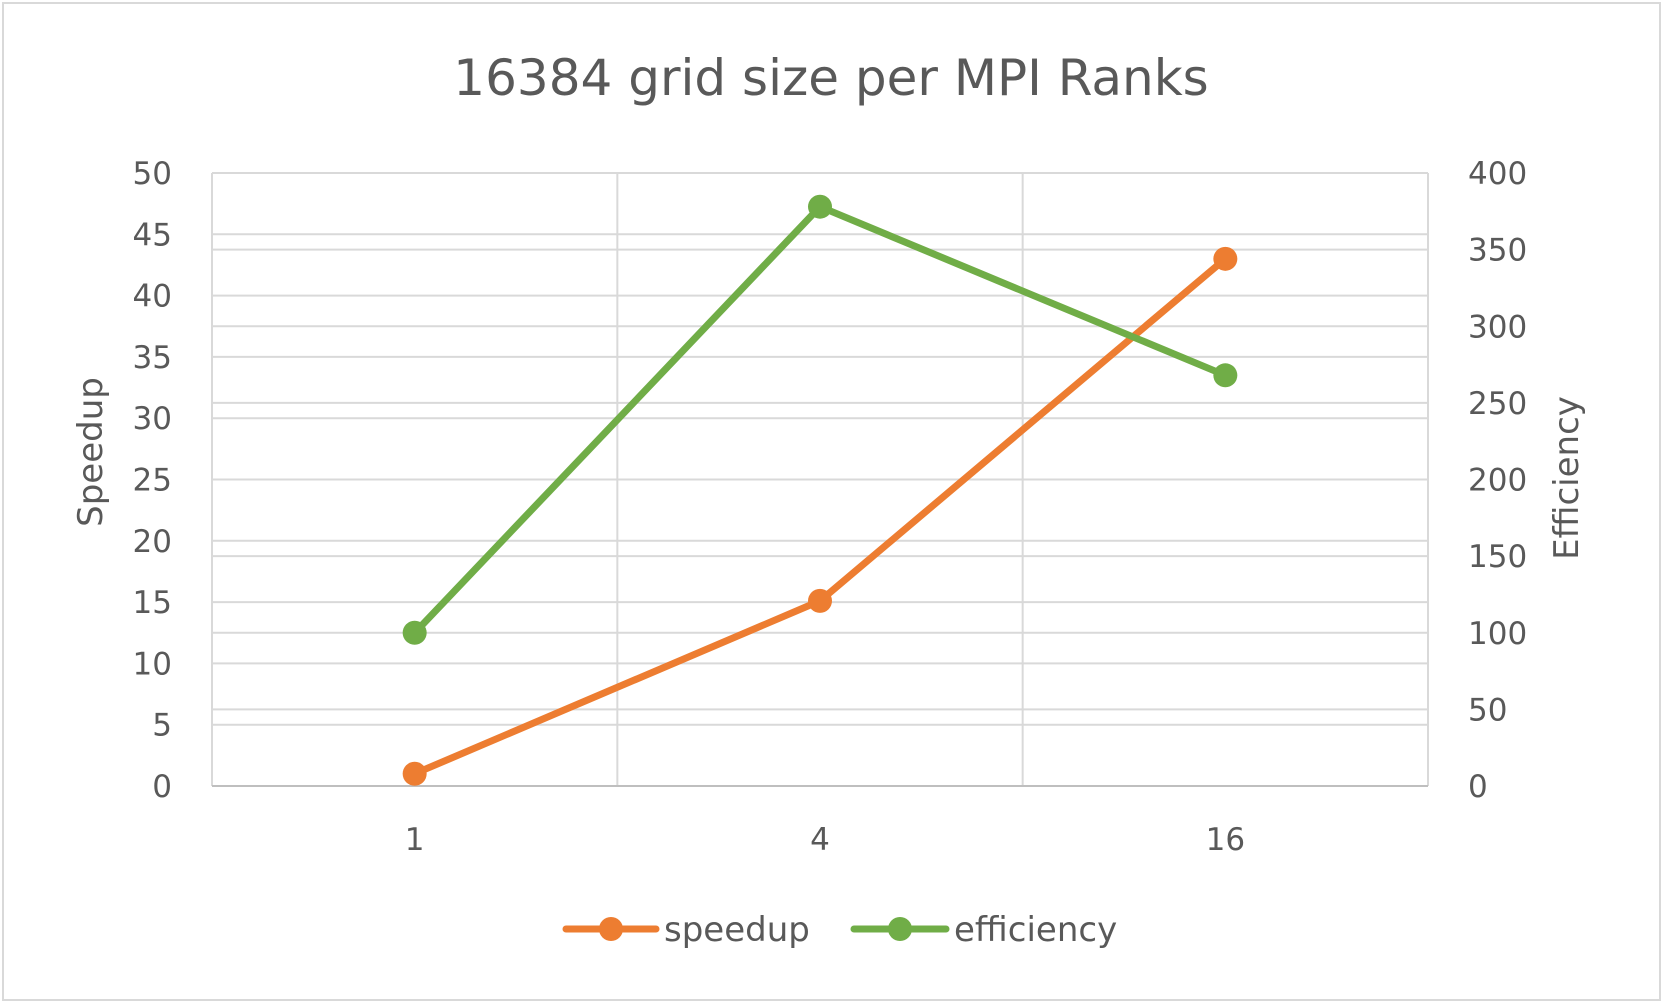  Describe the element at coordinates (737, 930) in the screenshot. I see `legend-label-speedup: speedup` at that location.